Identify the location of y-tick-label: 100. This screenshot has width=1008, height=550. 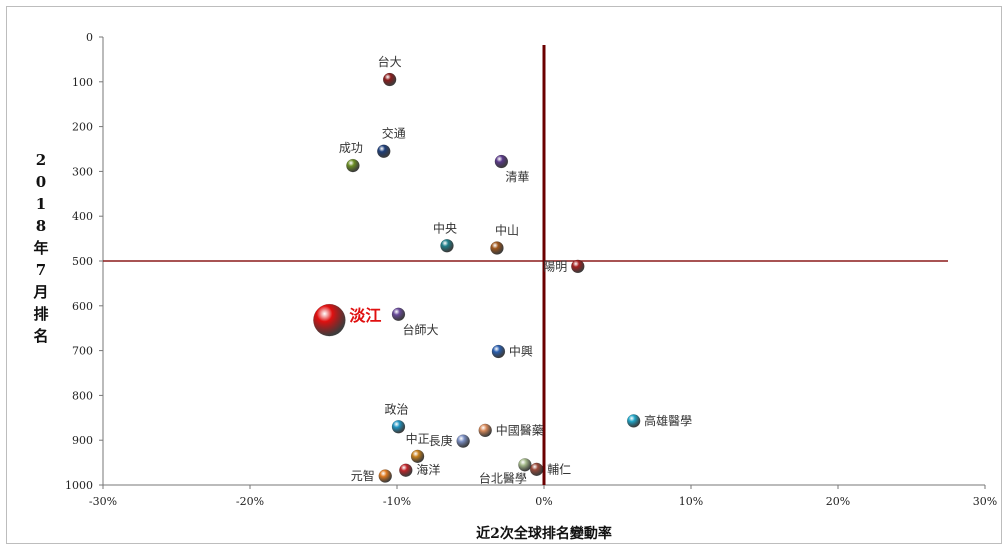
(82, 82).